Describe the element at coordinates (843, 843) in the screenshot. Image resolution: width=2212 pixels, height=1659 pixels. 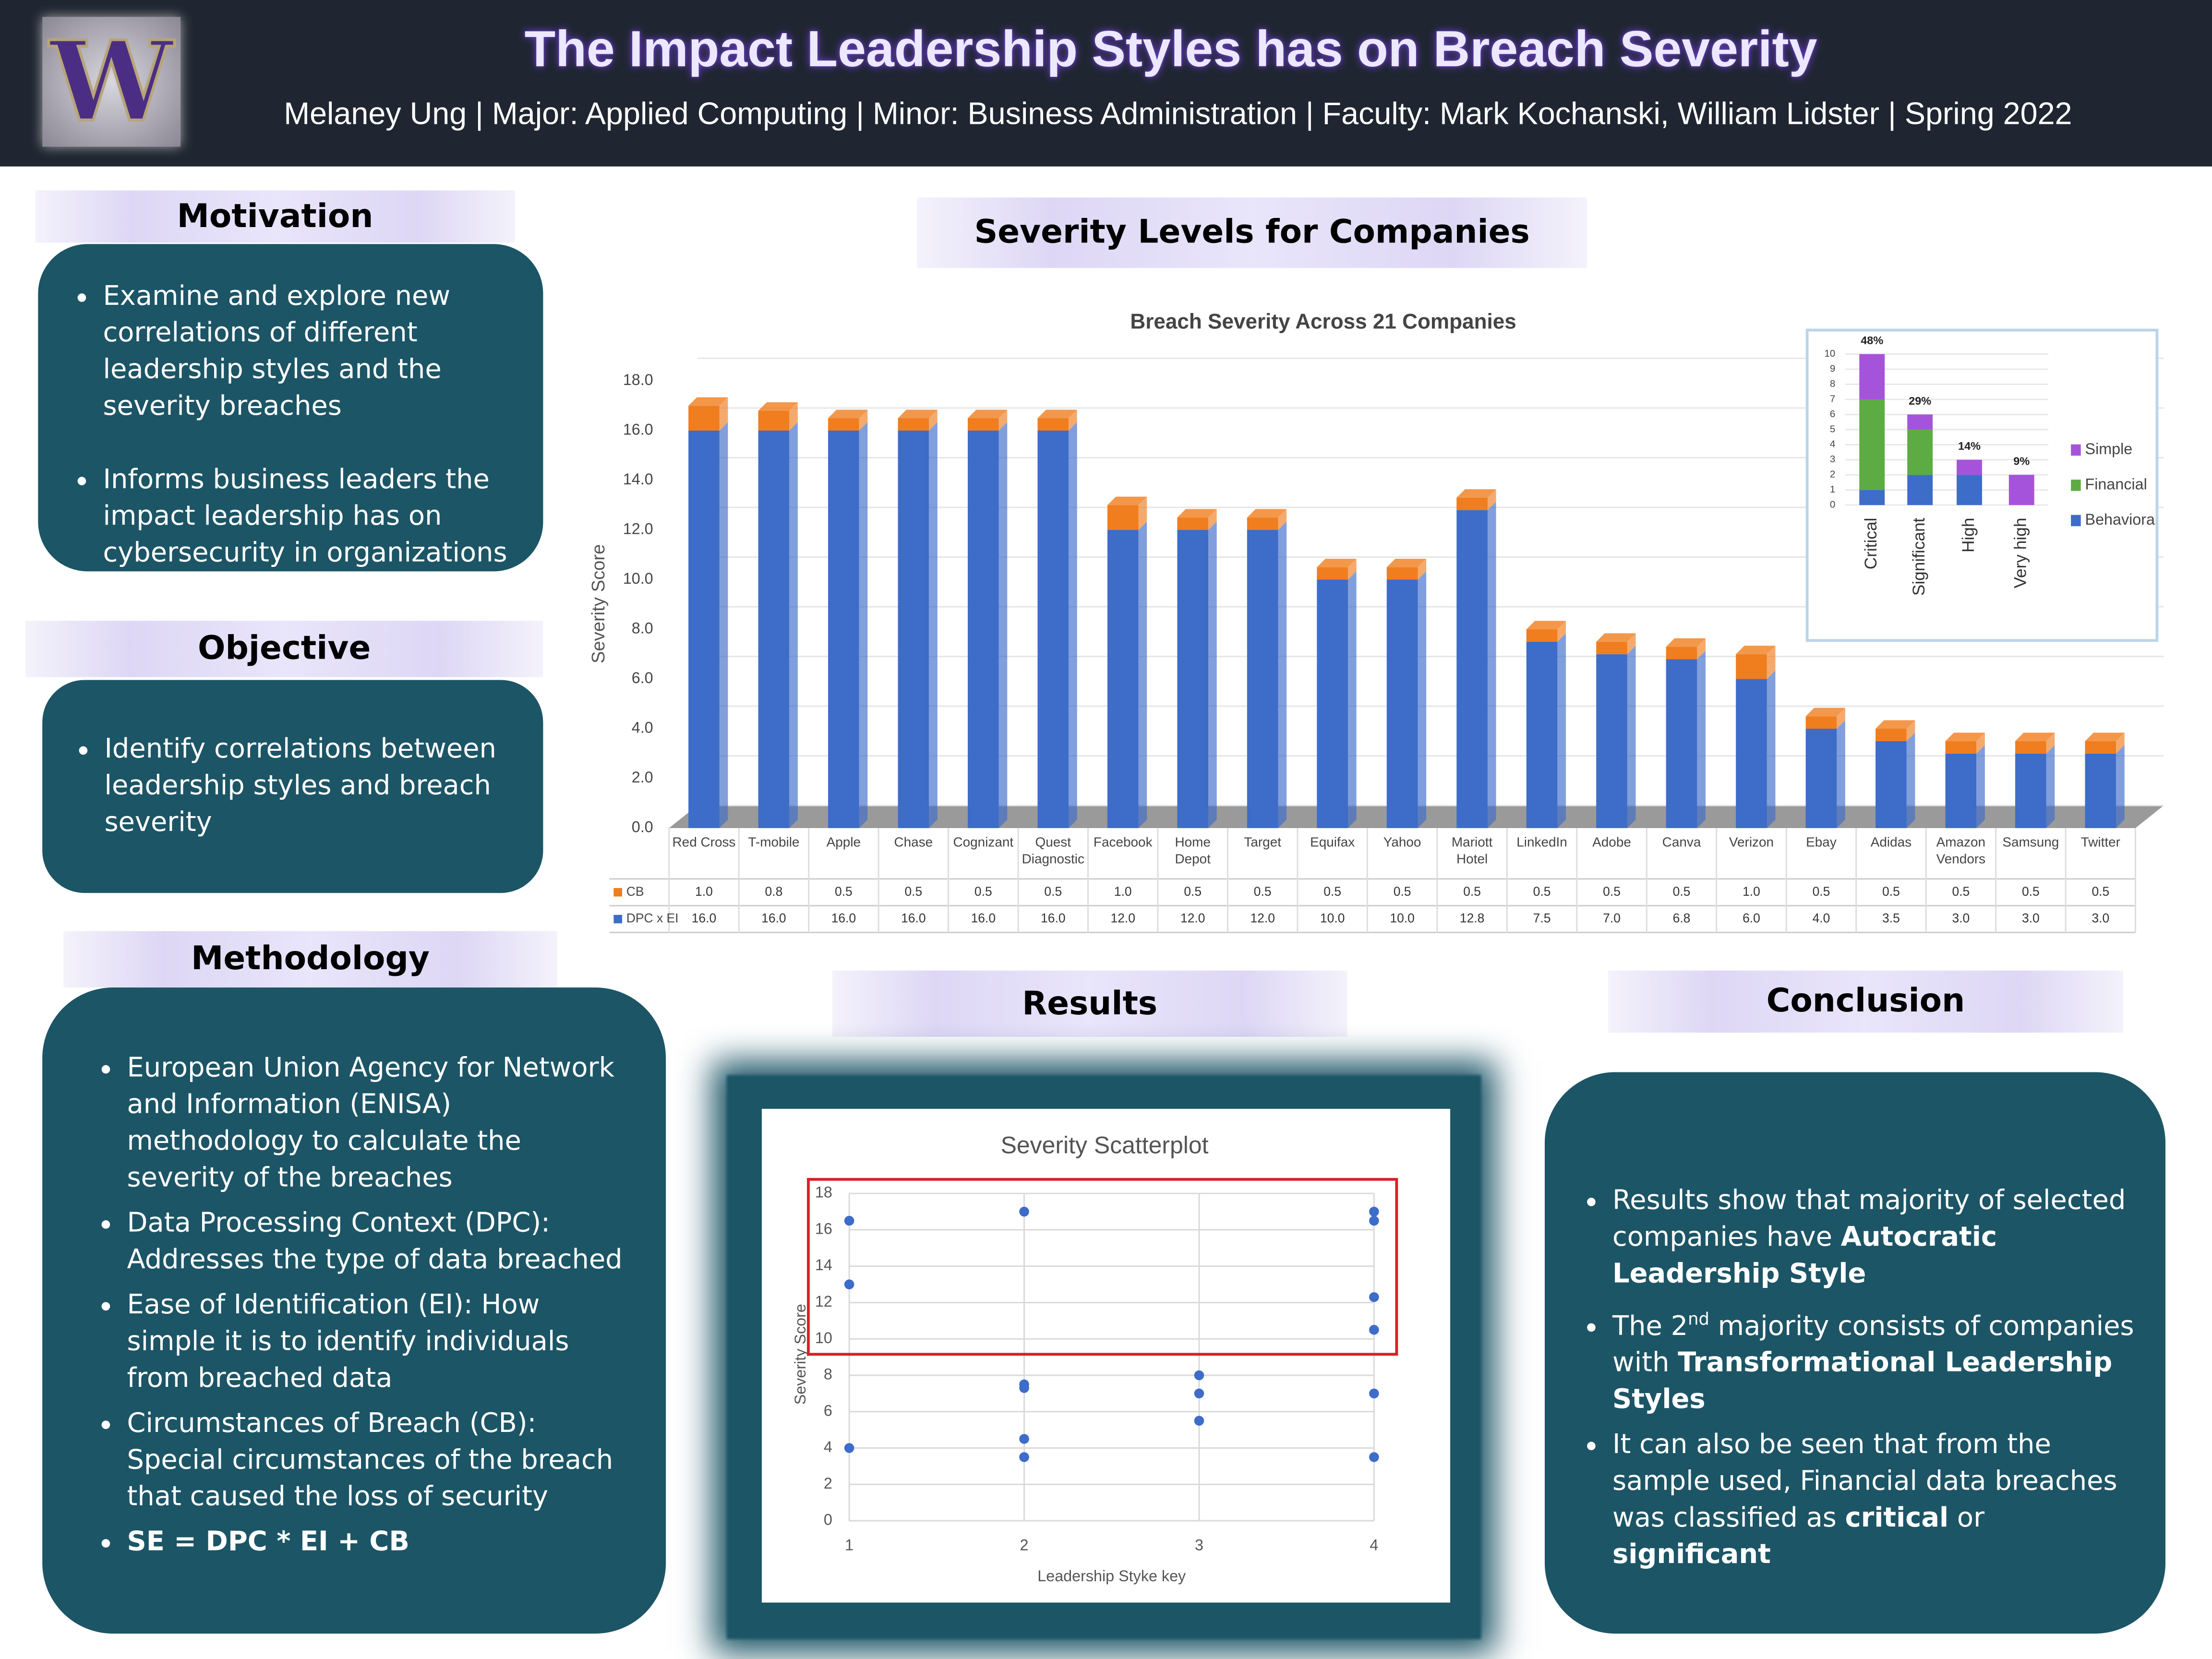
I see `x-tick-label: Apple` at that location.